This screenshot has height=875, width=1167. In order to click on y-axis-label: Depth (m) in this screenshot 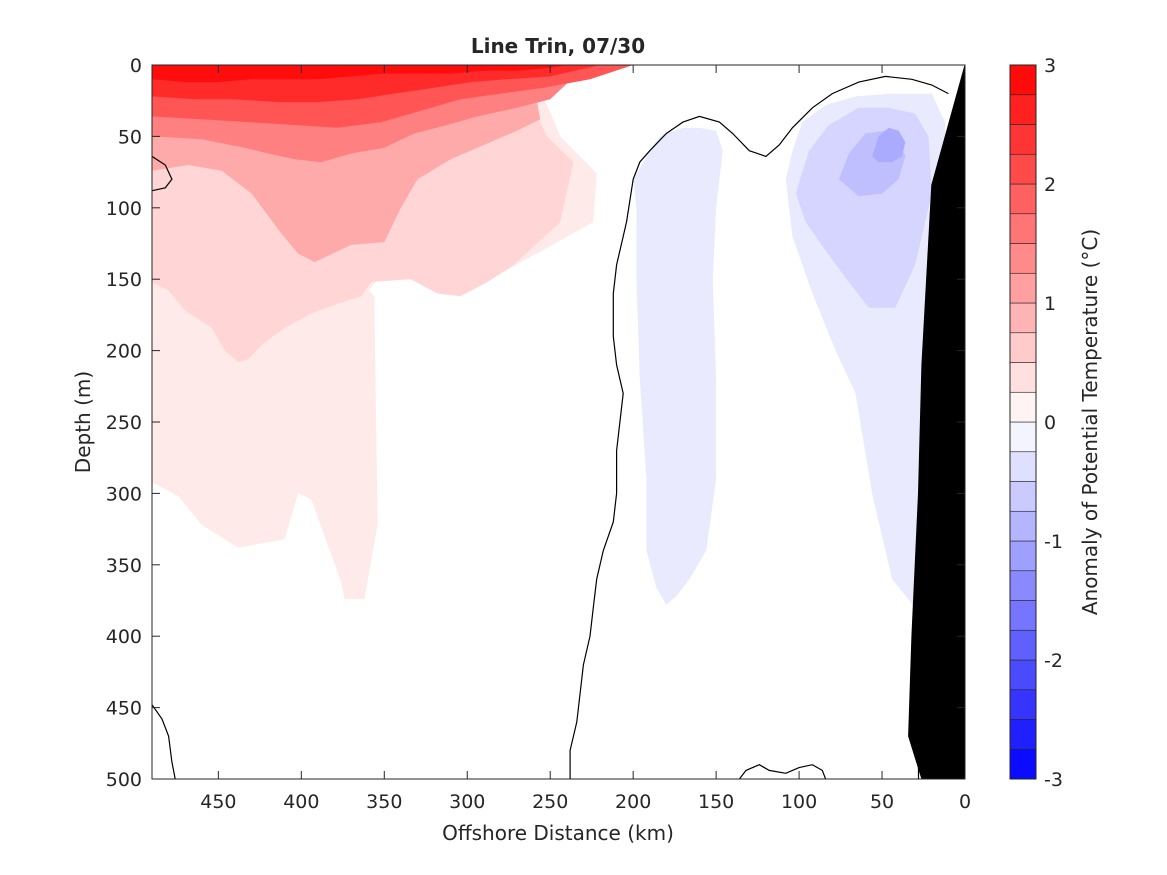, I will do `click(83, 422)`.